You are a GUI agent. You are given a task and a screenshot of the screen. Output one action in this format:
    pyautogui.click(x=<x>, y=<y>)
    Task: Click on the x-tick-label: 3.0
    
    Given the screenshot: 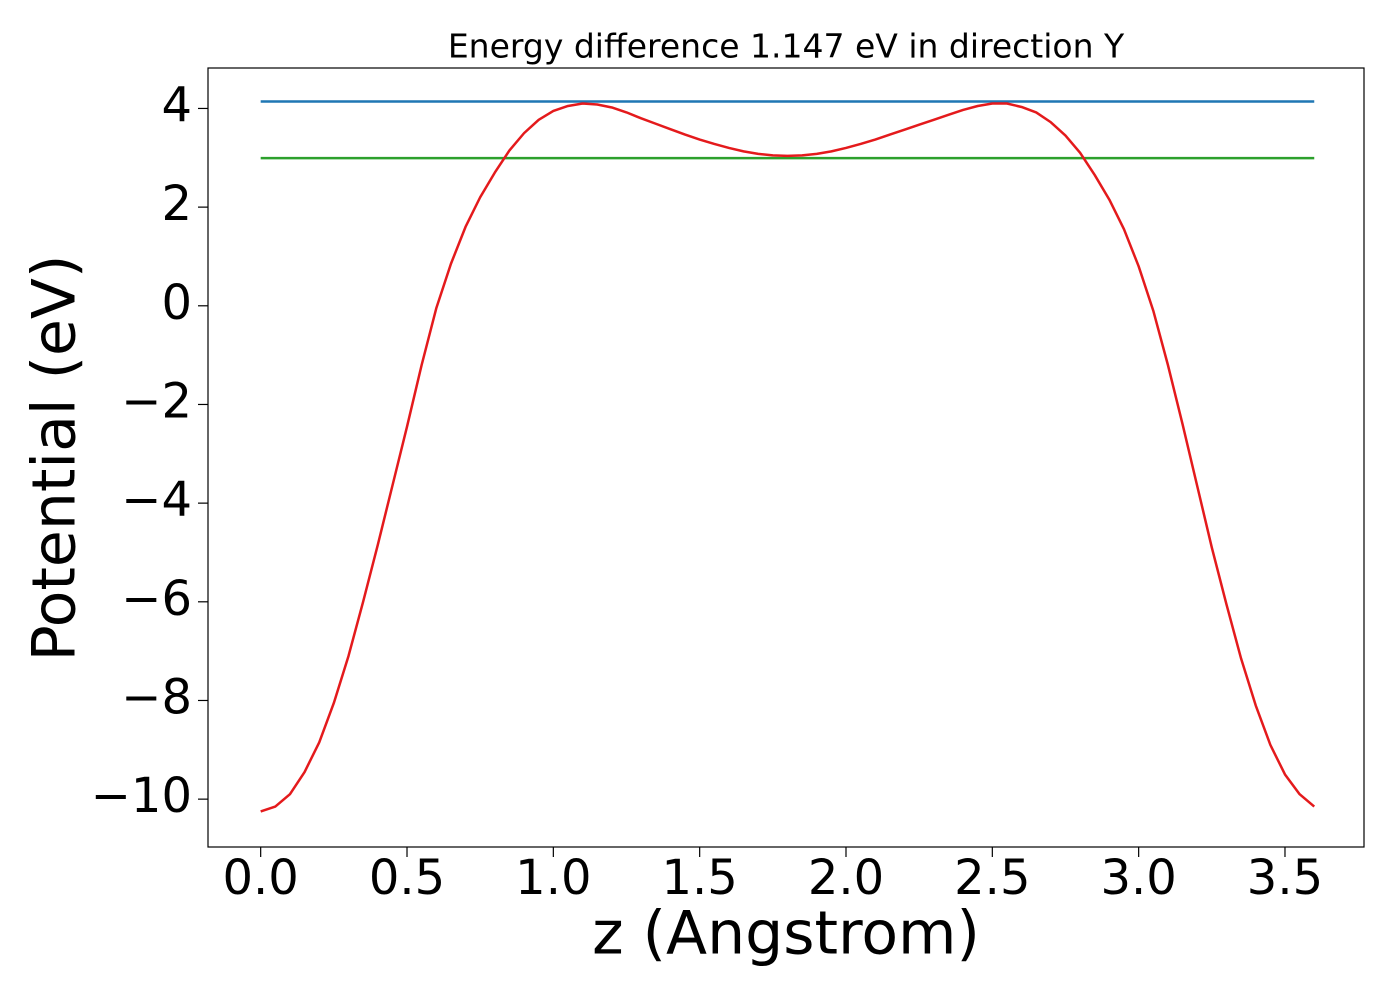 What is the action you would take?
    pyautogui.click(x=1138, y=878)
    